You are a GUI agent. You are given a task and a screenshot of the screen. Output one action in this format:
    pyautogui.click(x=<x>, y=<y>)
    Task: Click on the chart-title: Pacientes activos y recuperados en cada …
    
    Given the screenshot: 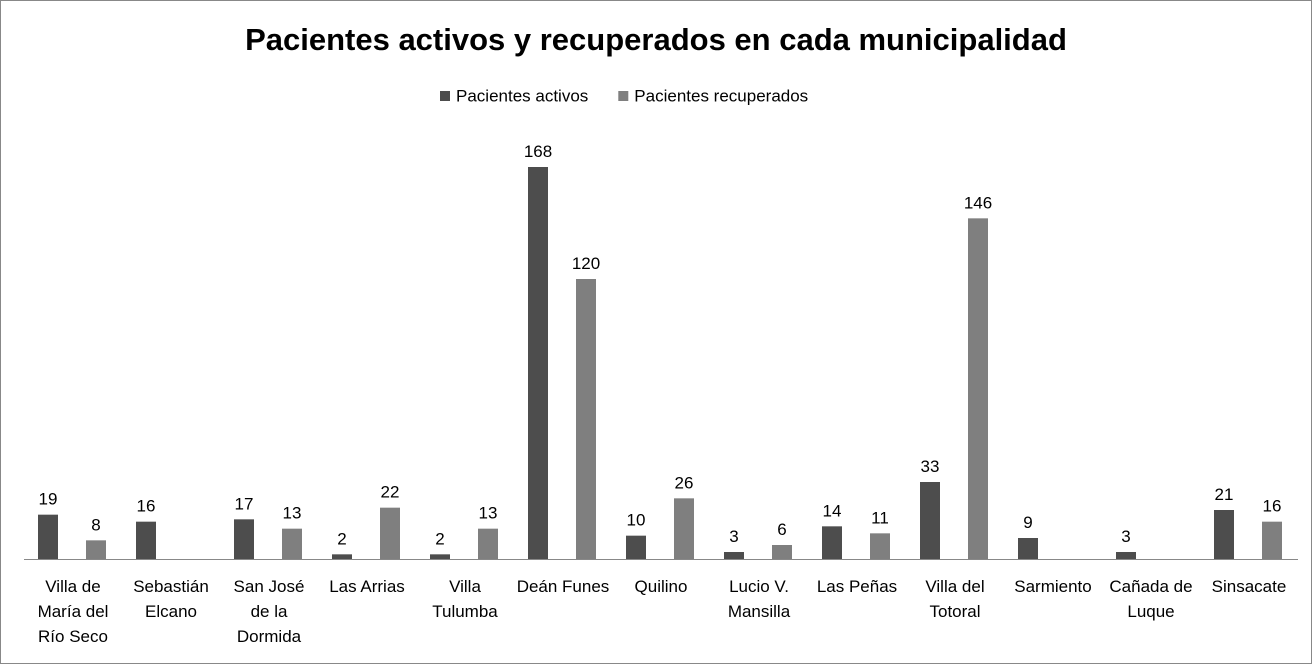 What is the action you would take?
    pyautogui.click(x=656, y=39)
    